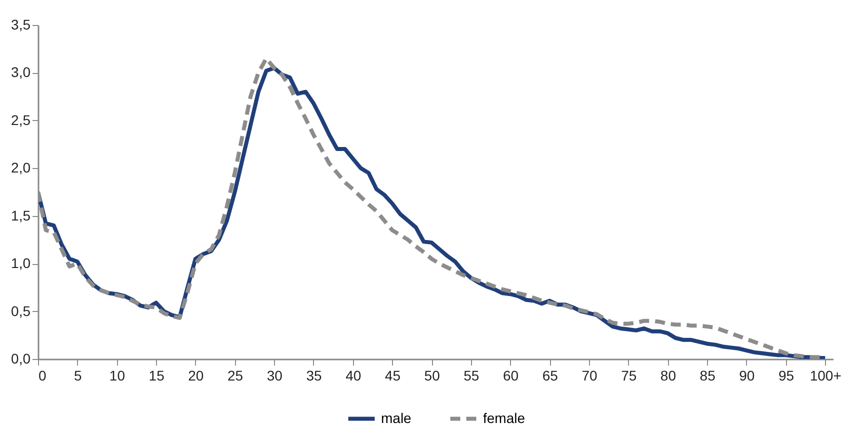  I want to click on x-tick-label: 95, so click(786, 376).